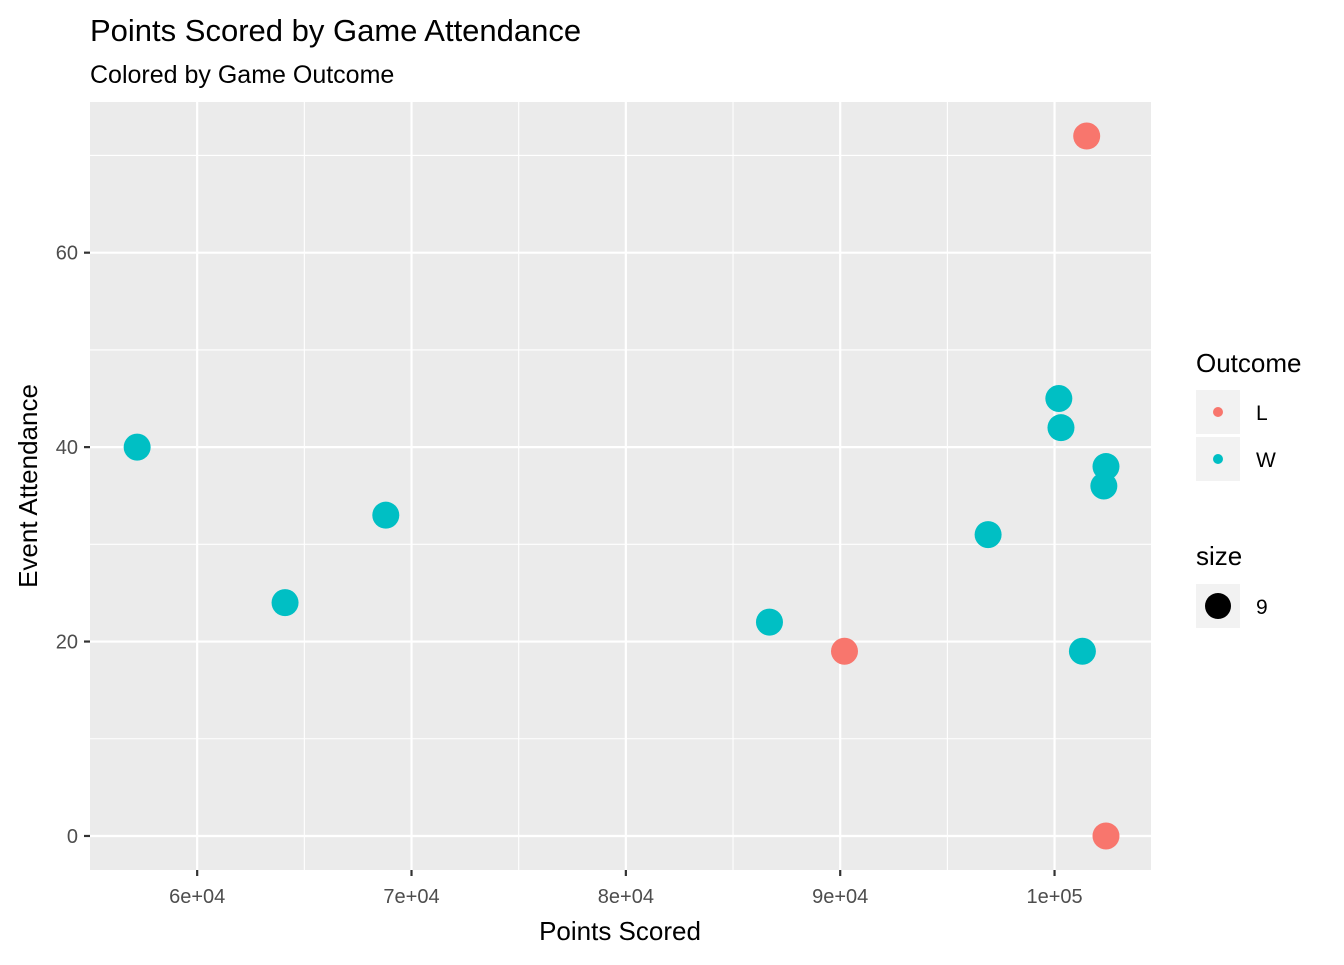 The height and width of the screenshot is (965, 1344). What do you see at coordinates (1218, 459) in the screenshot?
I see `legend-key-W` at bounding box center [1218, 459].